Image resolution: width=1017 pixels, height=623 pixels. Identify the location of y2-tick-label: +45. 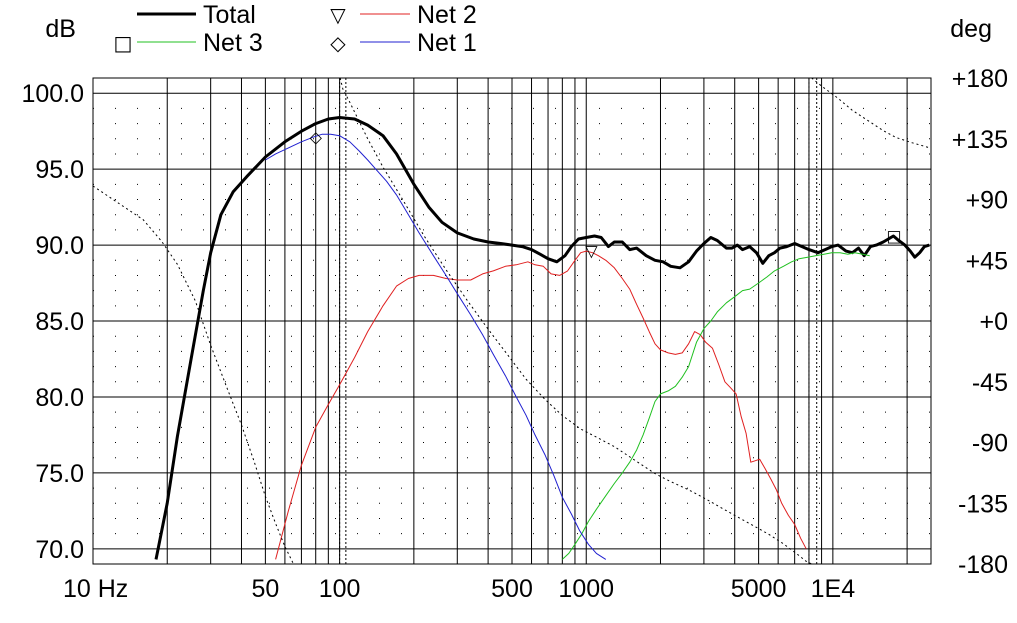
(987, 261).